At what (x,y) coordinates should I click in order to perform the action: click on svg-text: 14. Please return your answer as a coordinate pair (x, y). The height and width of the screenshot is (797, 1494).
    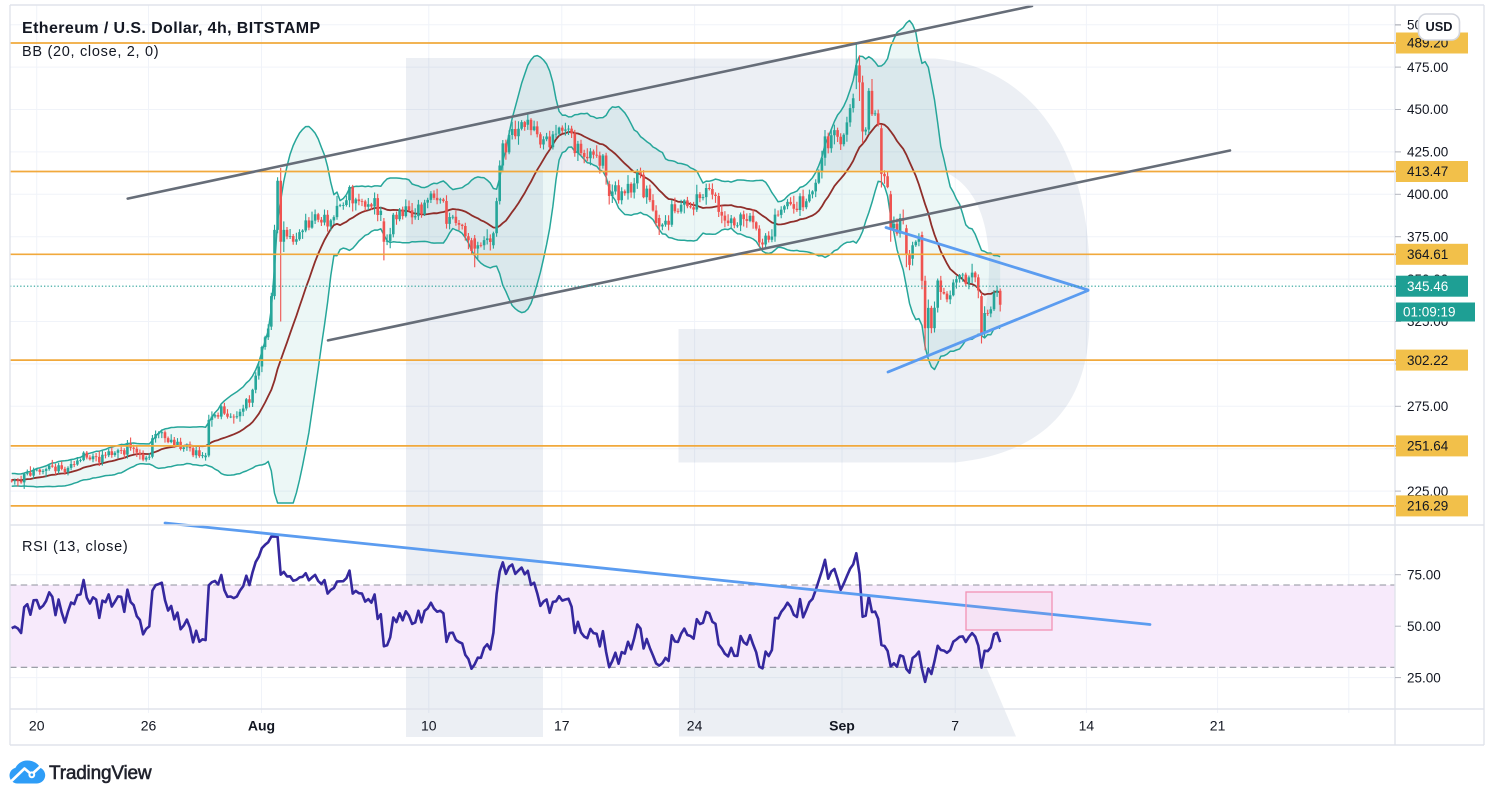
    Looking at the image, I should click on (1087, 726).